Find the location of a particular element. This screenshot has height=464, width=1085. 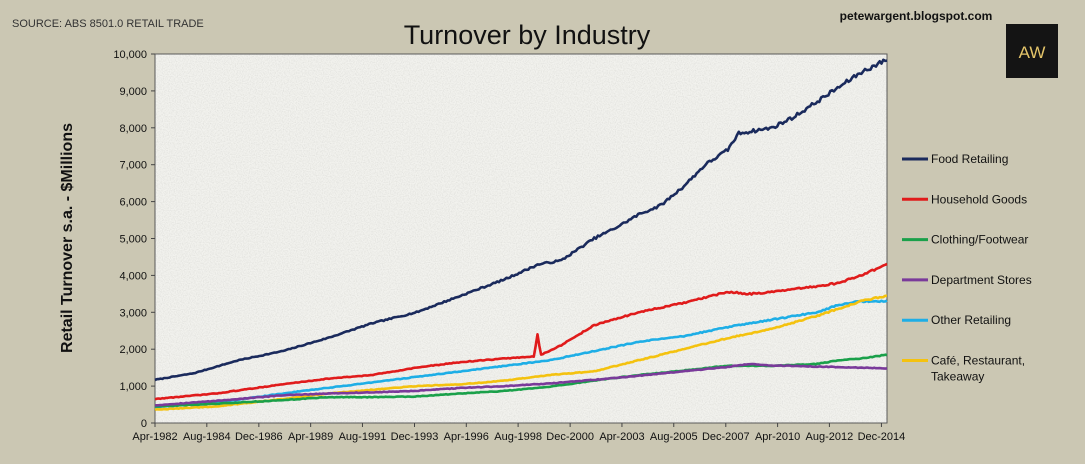

y-tick-label: 8,000 is located at coordinates (133, 129).